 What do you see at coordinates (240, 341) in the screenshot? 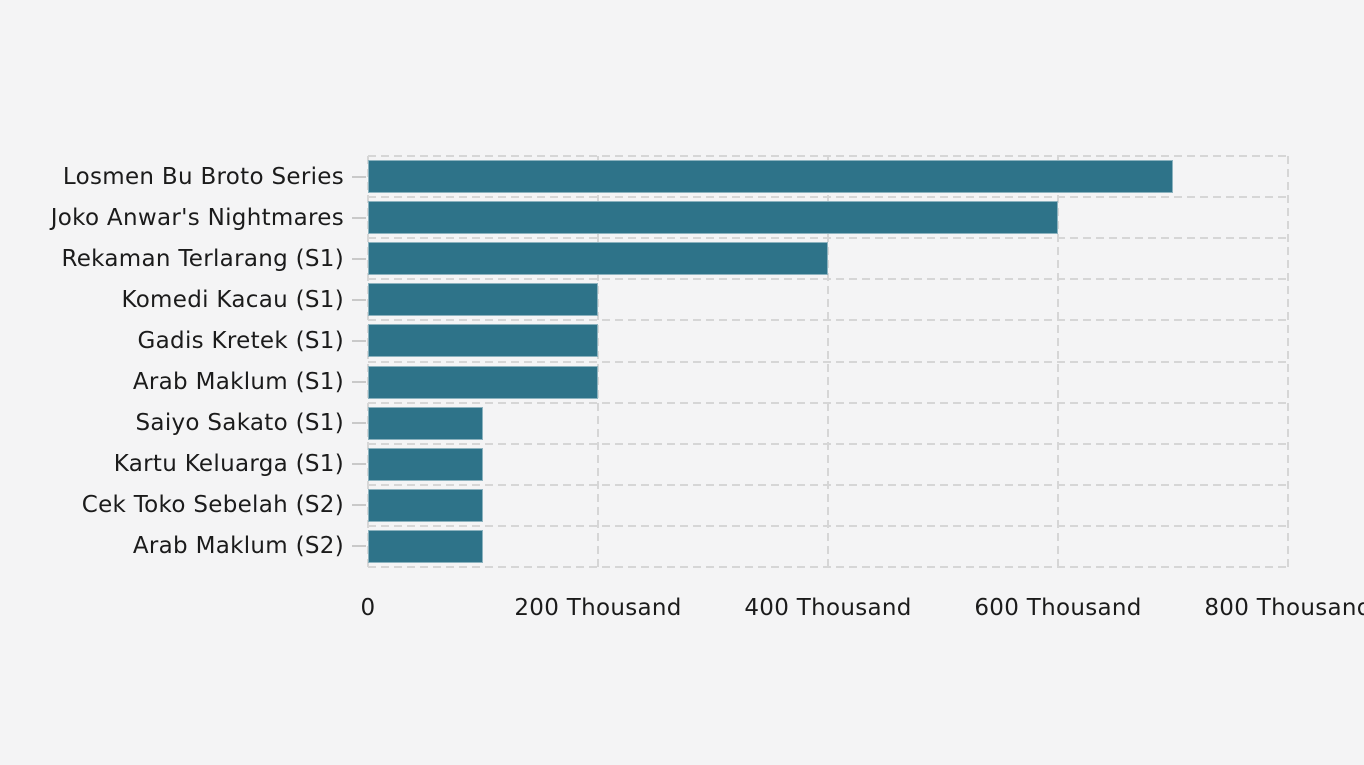
I see `y-axis-label: Gadis Kretek (S1)` at bounding box center [240, 341].